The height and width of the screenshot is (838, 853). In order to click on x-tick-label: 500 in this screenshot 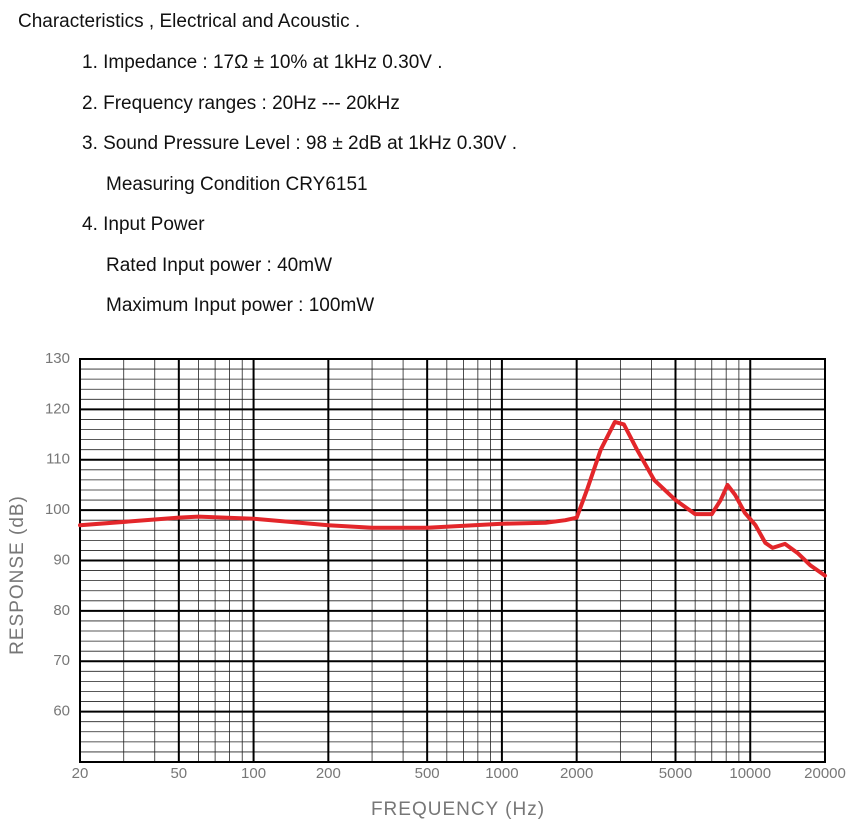, I will do `click(427, 773)`.